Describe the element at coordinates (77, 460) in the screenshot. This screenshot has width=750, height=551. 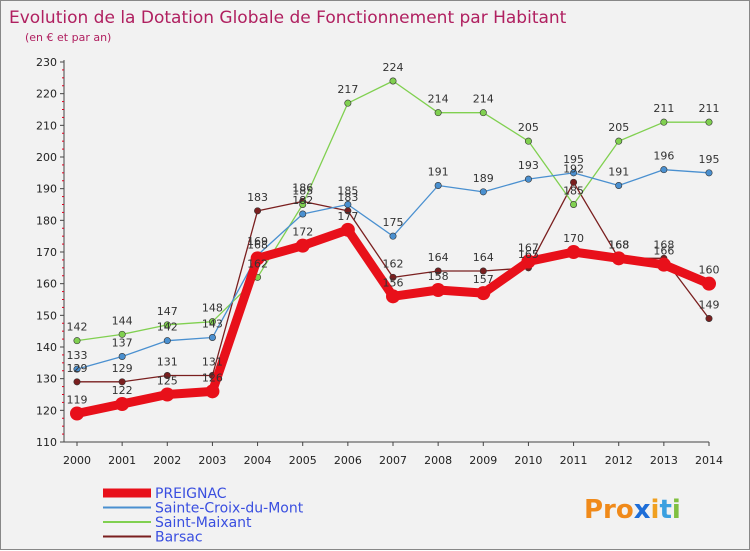
I see `x-tick-label: 2000` at that location.